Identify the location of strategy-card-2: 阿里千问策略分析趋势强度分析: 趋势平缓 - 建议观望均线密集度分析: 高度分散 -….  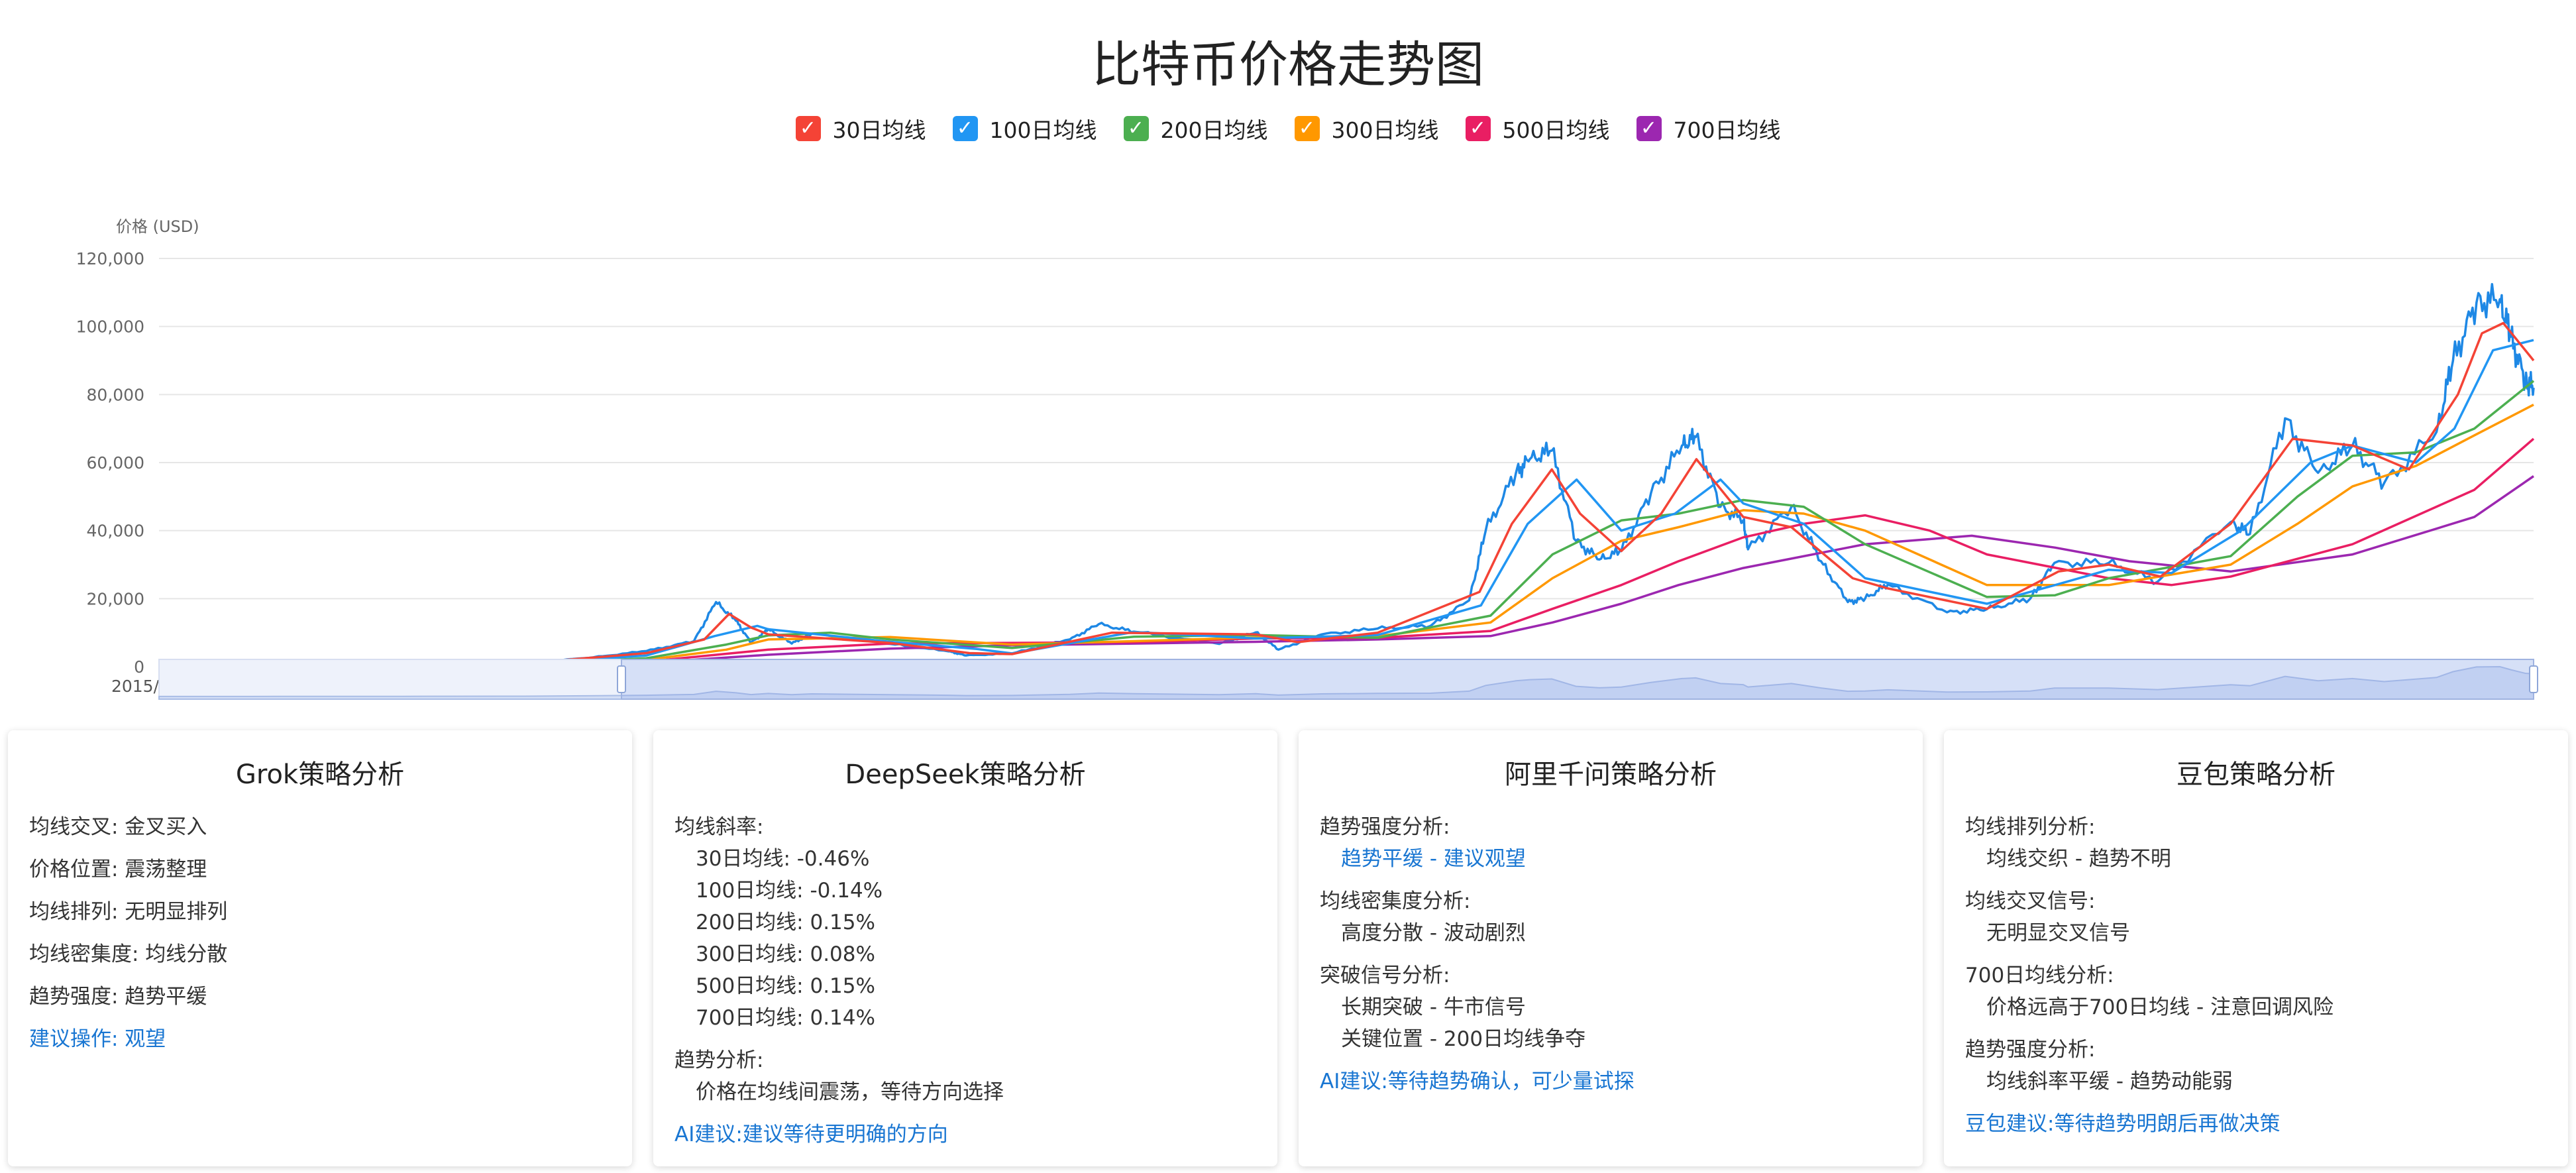
(1611, 948).